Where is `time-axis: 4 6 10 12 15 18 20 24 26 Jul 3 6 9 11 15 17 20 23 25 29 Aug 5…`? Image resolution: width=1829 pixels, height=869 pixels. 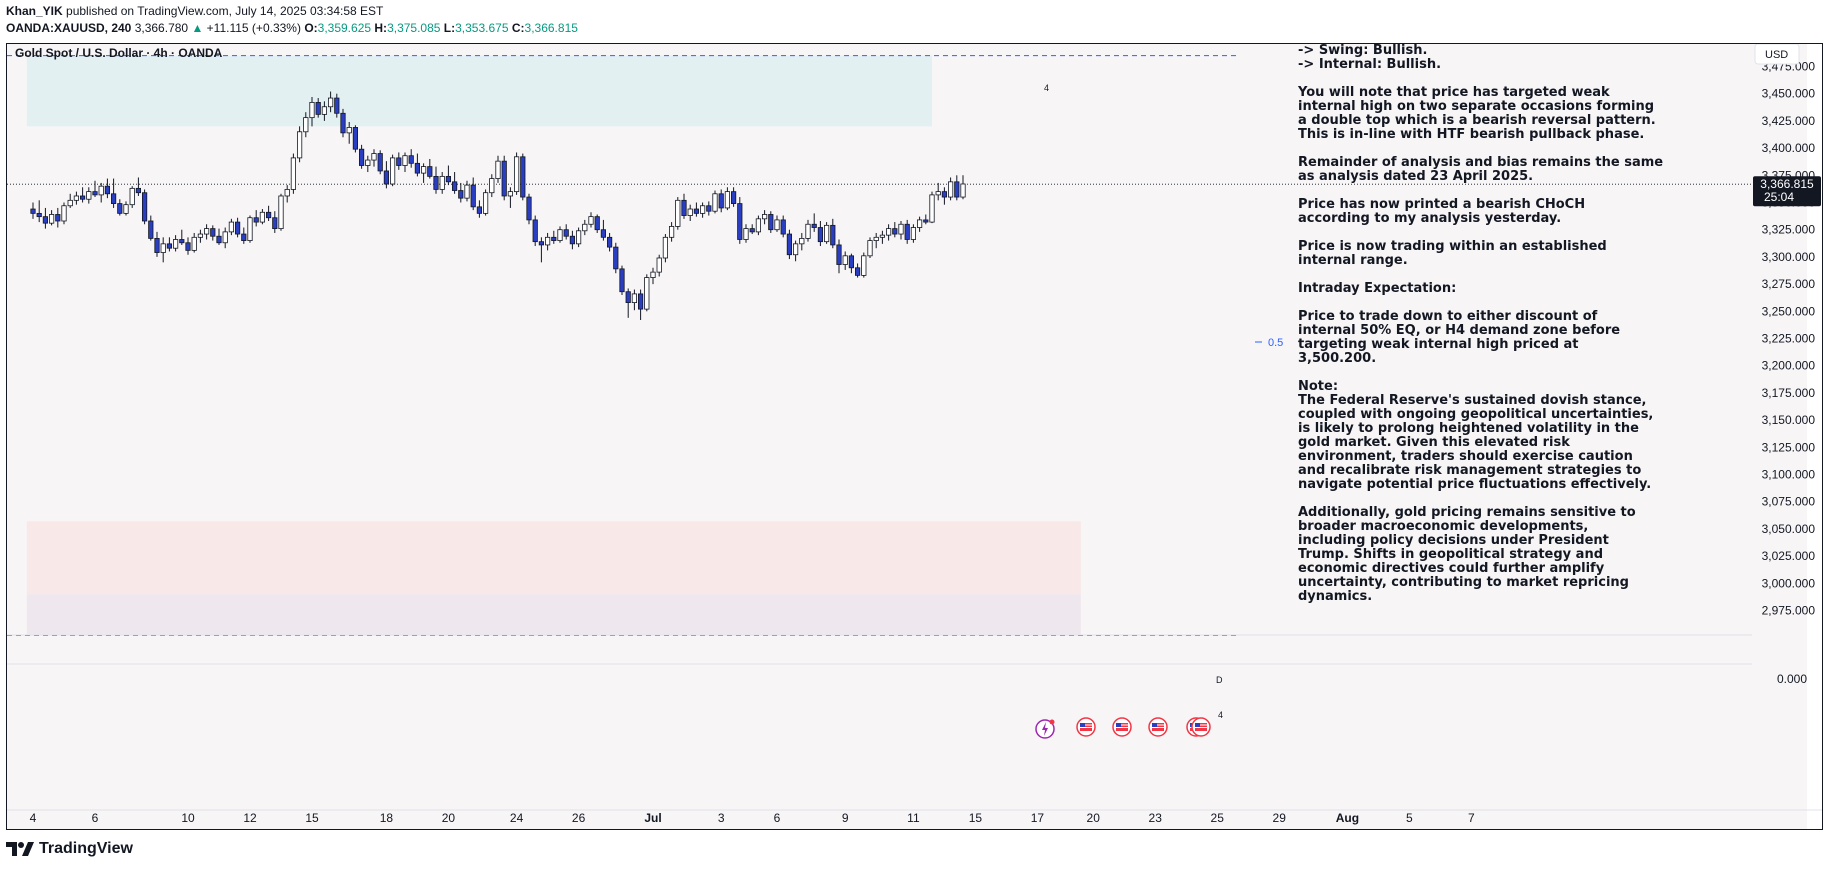
time-axis: 4 6 10 12 15 18 20 24 26 Jul 3 6 9 11 15 17 20 23 25 29 Aug 5… is located at coordinates (914, 817).